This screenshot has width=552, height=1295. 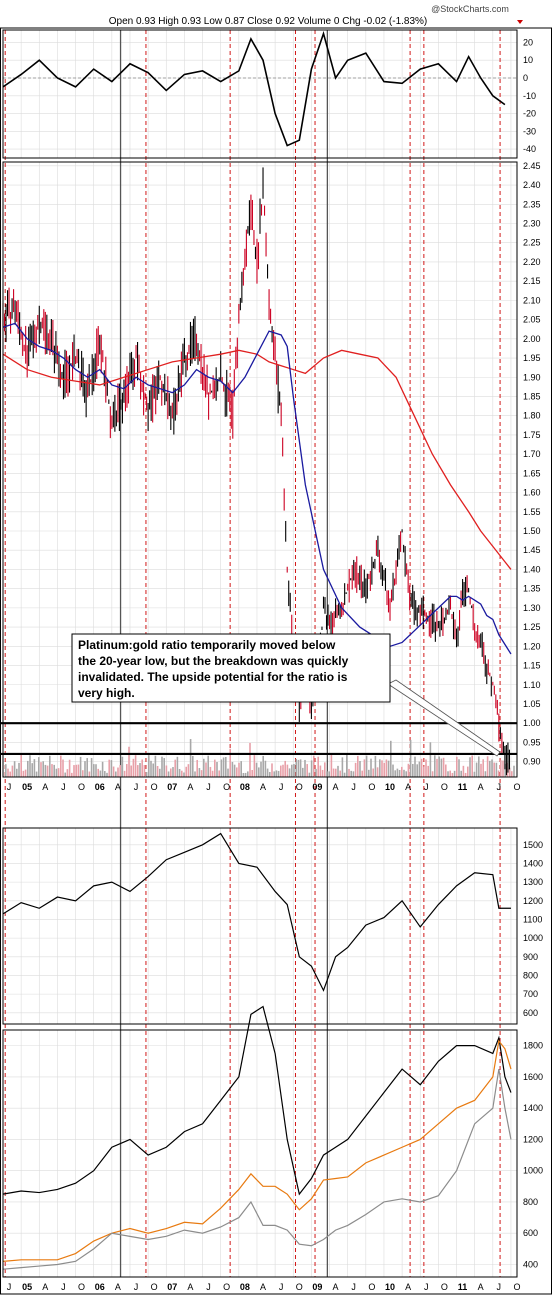 I want to click on x-axis-label: 10, so click(x=390, y=1287).